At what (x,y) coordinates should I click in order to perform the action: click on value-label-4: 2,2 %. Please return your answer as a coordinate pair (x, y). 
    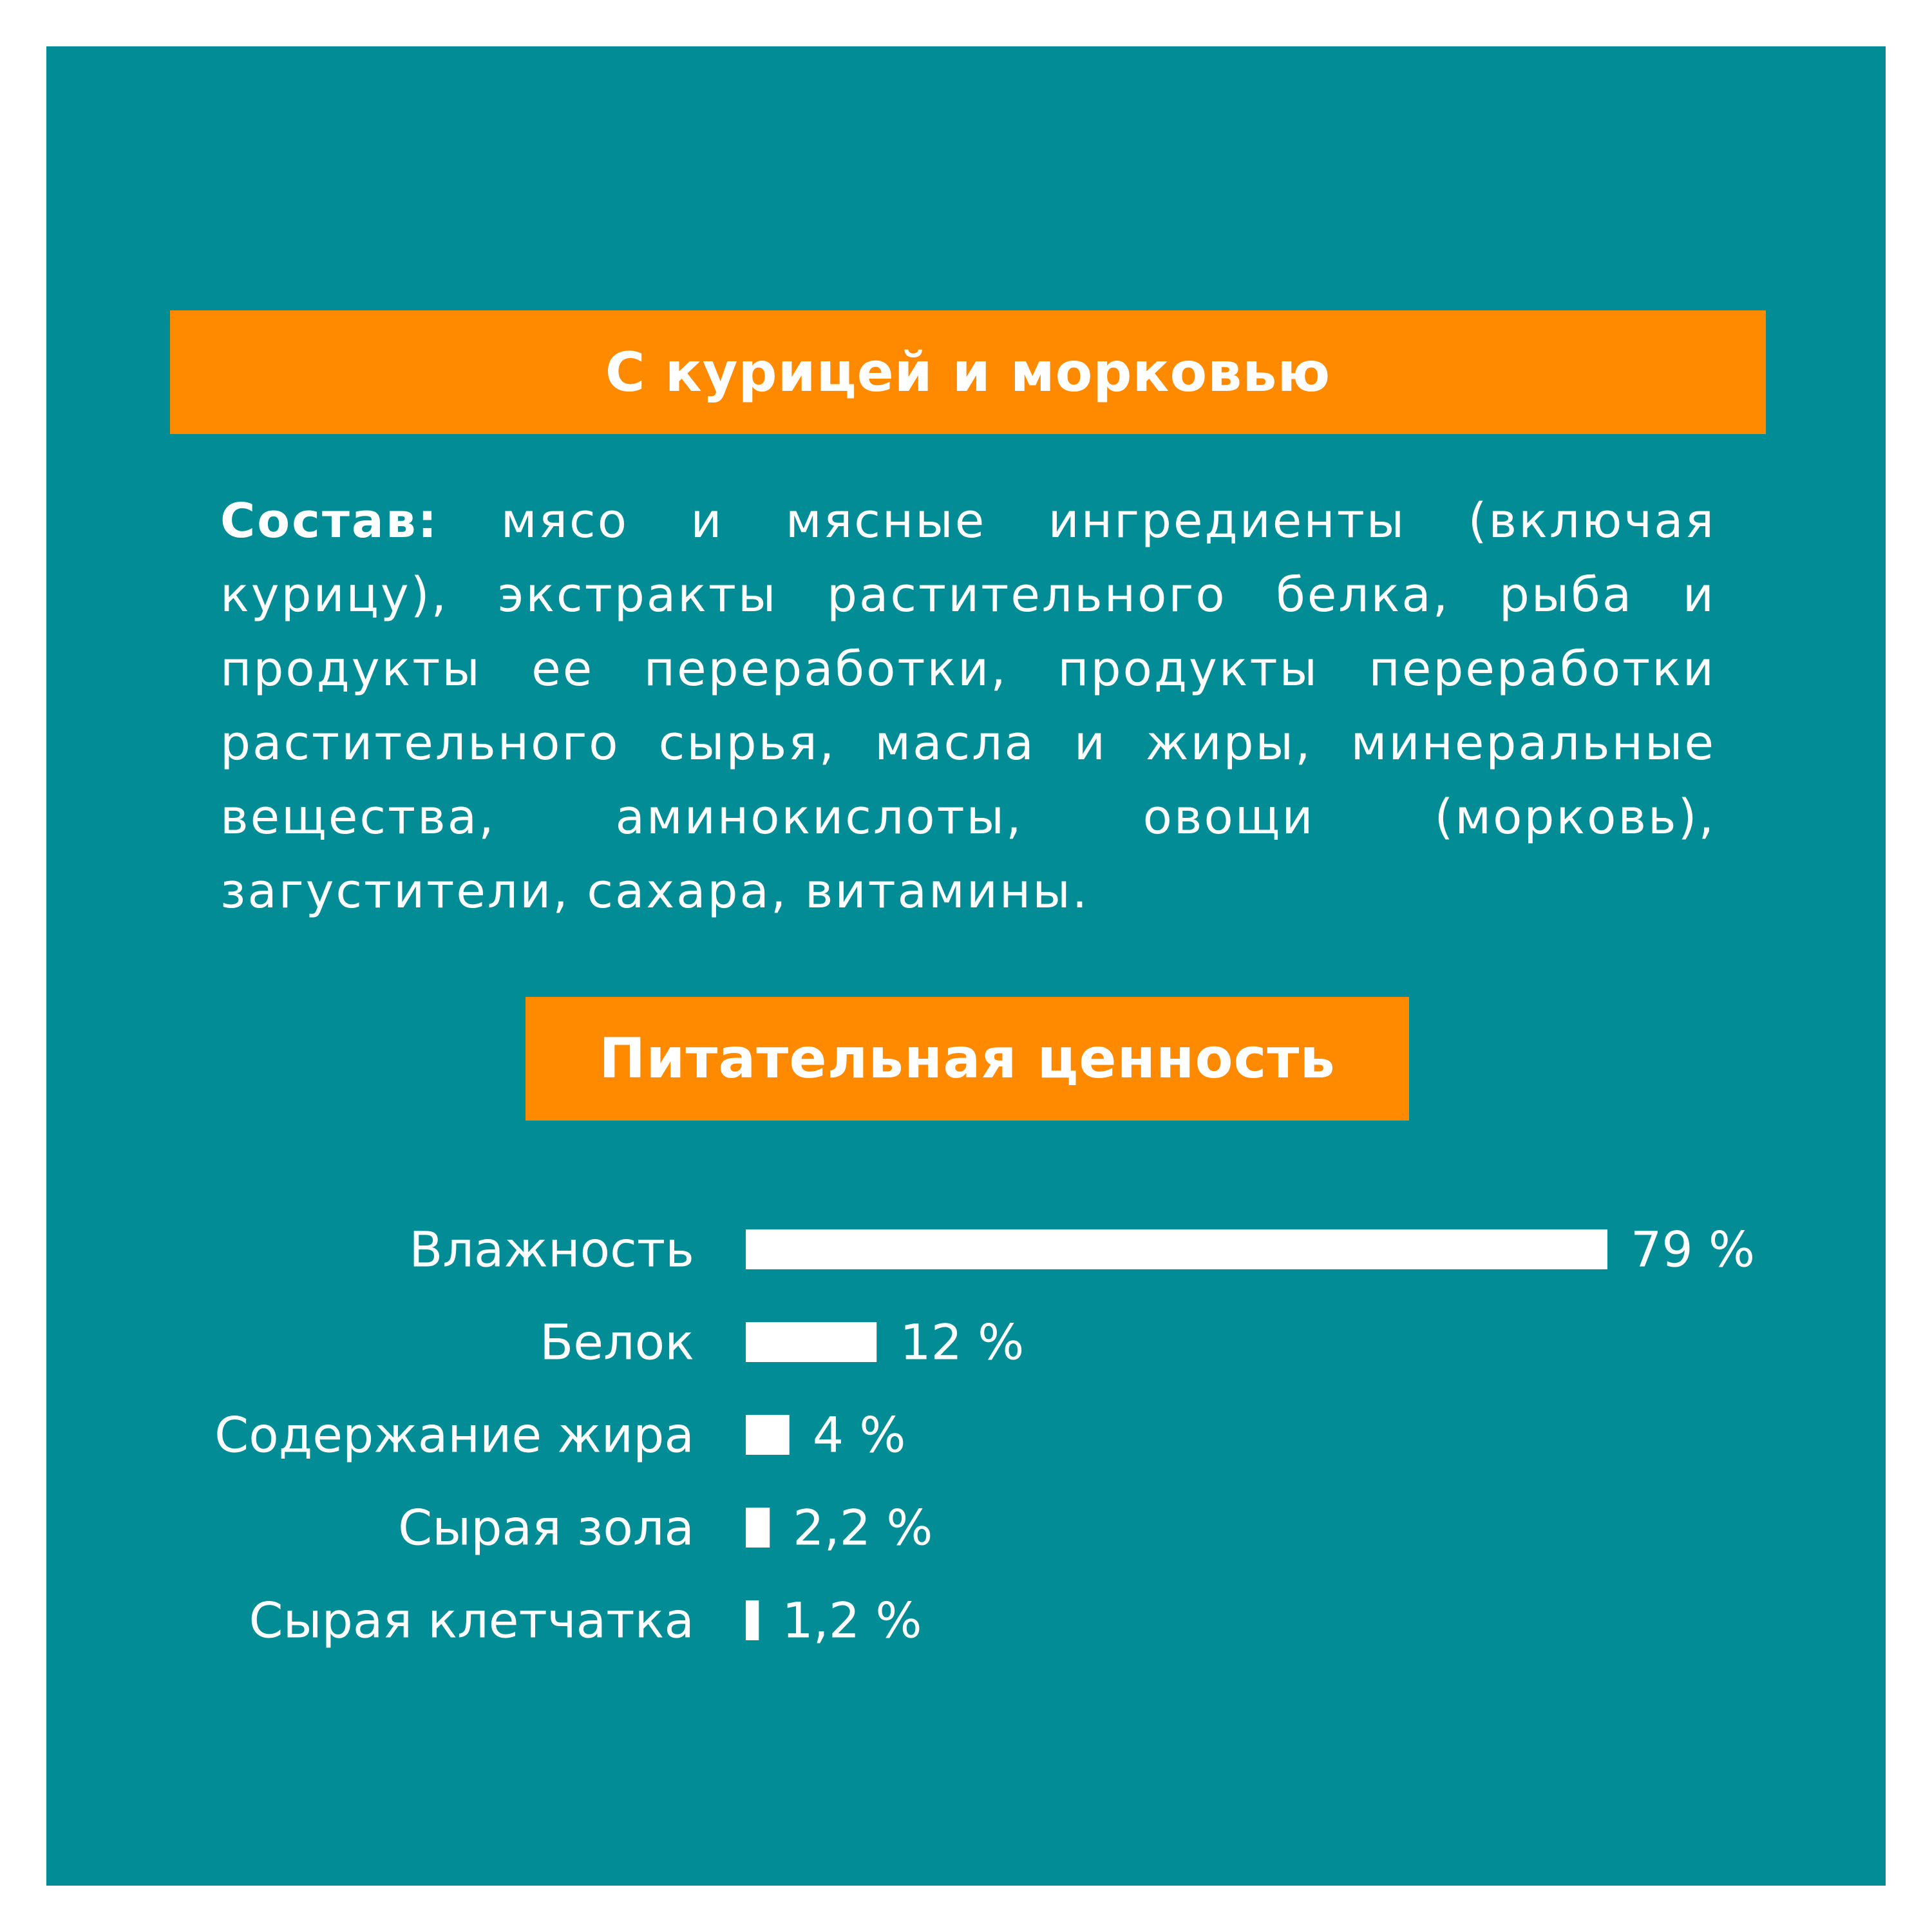
    Looking at the image, I should click on (863, 1528).